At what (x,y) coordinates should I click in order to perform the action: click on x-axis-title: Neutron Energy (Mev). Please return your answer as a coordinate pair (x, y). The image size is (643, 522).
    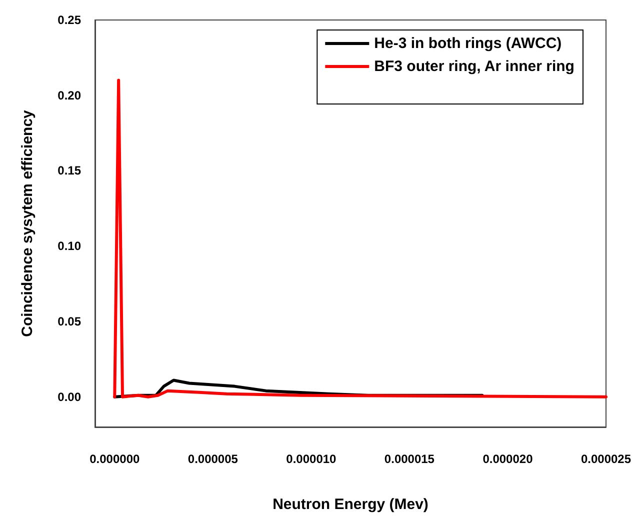
    Looking at the image, I should click on (350, 504).